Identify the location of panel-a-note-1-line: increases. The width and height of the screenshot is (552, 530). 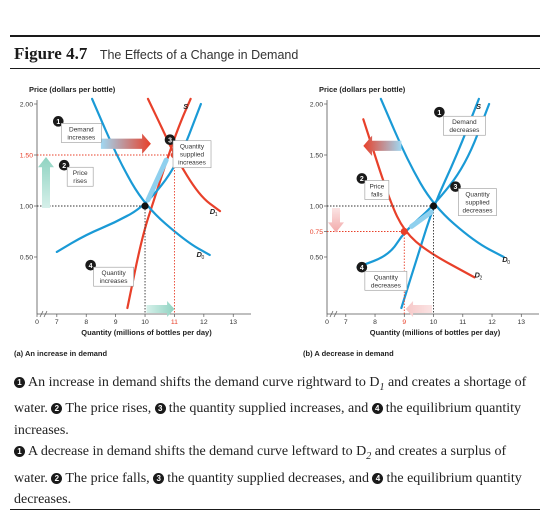
(81, 137).